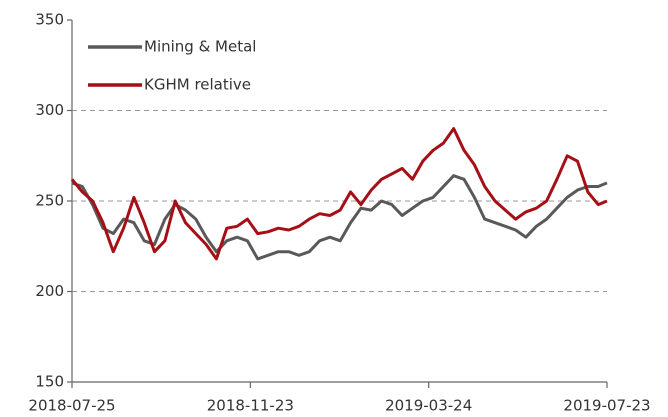 This screenshot has height=417, width=668. What do you see at coordinates (606, 406) in the screenshot?
I see `x-tick-label: 2019-07-23` at bounding box center [606, 406].